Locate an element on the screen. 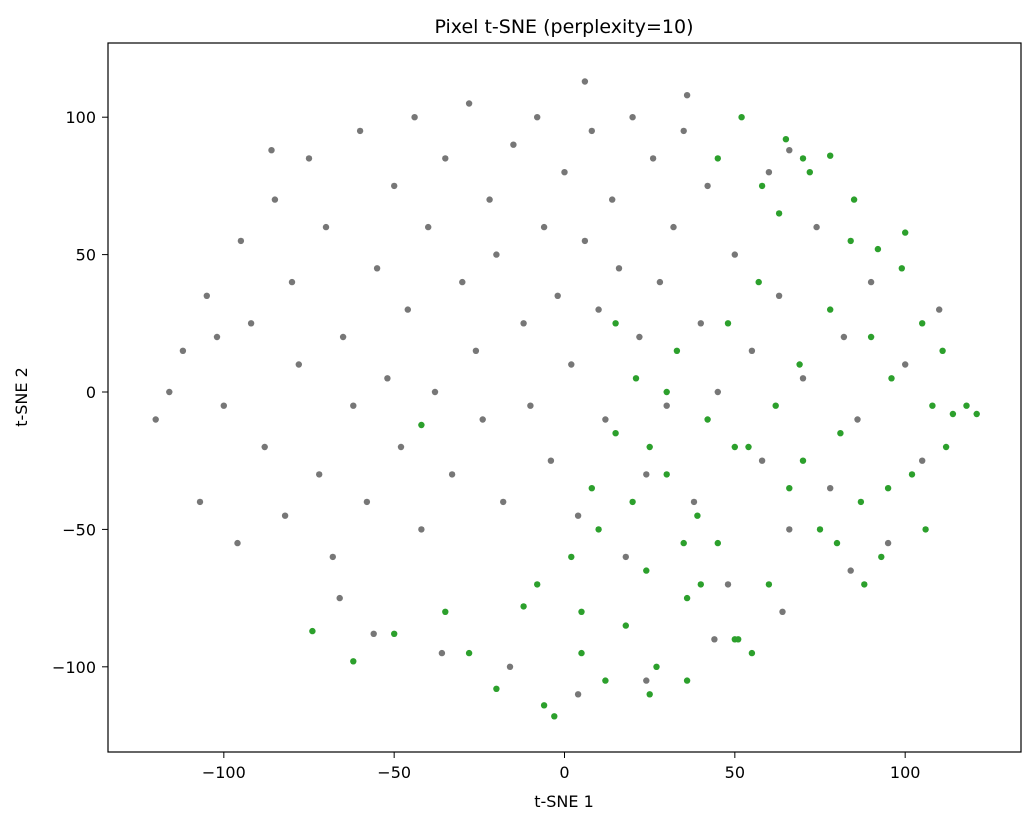  y-tick-label: 0 is located at coordinates (91, 392).